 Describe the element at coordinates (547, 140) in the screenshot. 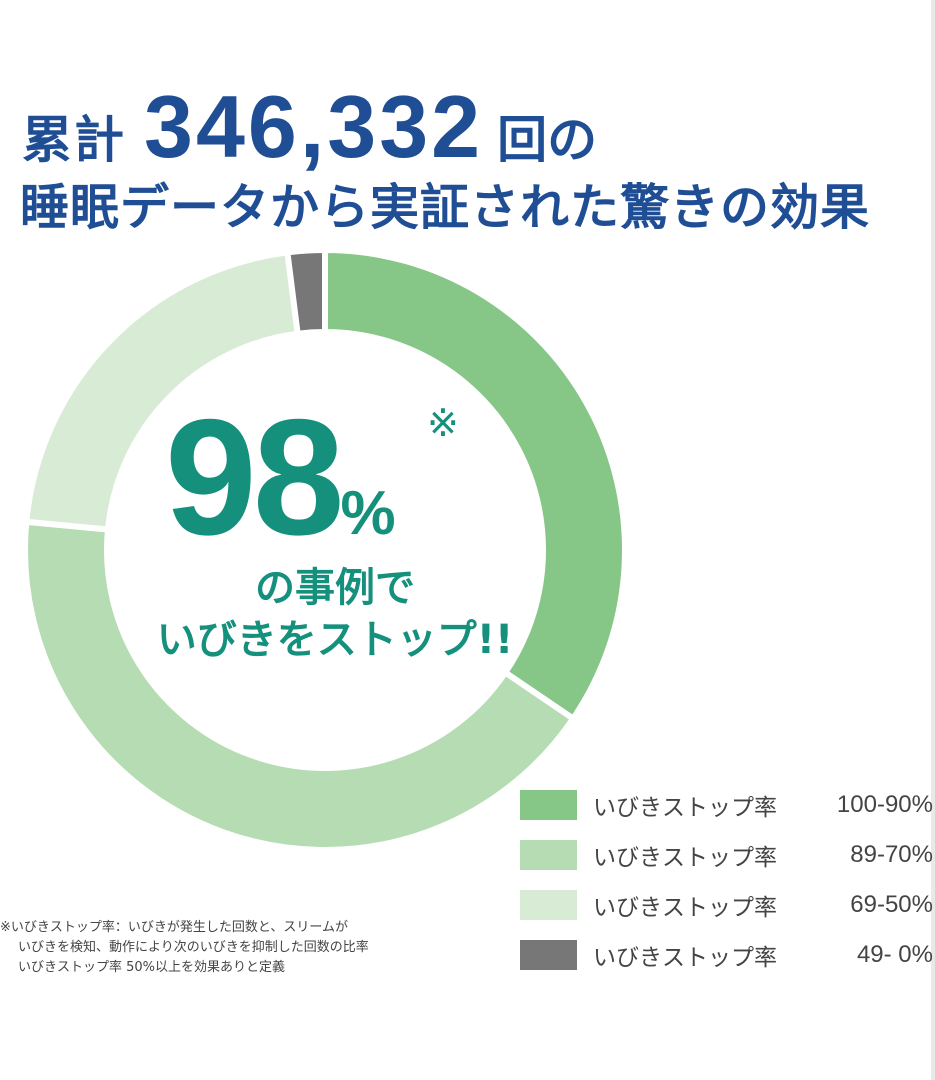

I see `headline-suffix: 回の` at that location.